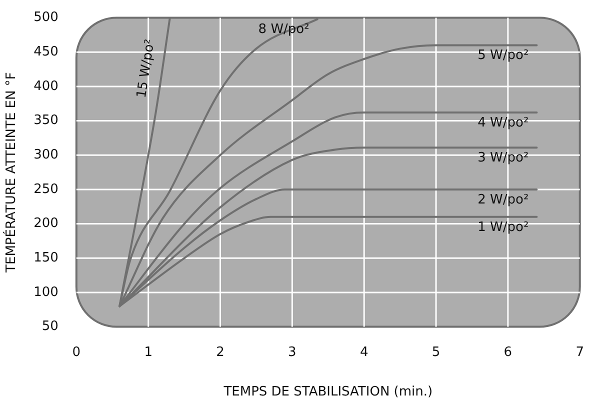 Image resolution: width=594 pixels, height=404 pixels. What do you see at coordinates (292, 352) in the screenshot?
I see `x-tick-label: 3` at bounding box center [292, 352].